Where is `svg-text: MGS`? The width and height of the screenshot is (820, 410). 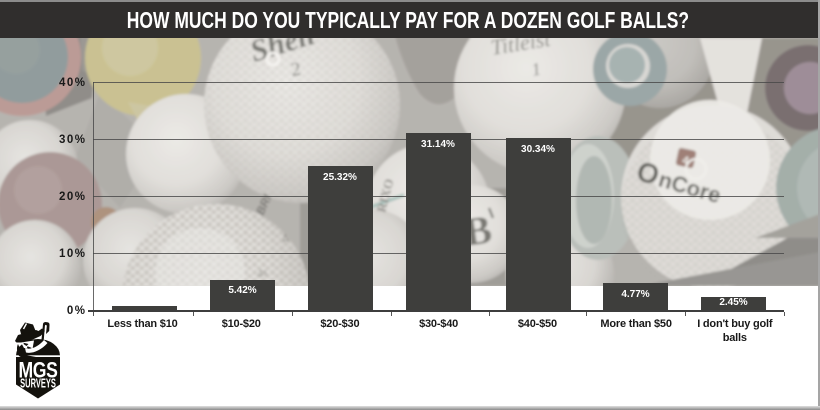
svg-text: MGS is located at coordinates (38, 371).